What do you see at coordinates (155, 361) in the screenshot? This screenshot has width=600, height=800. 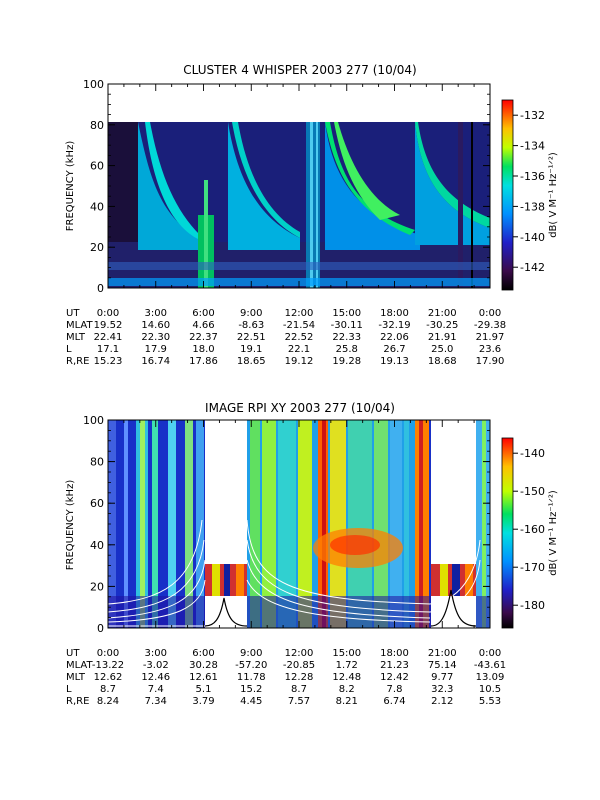 I see `ephemeris-cell: 16.74` at bounding box center [155, 361].